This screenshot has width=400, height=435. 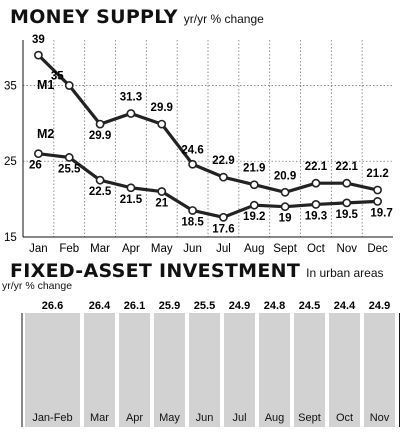 I want to click on bar-category-label: Jun, so click(x=205, y=418).